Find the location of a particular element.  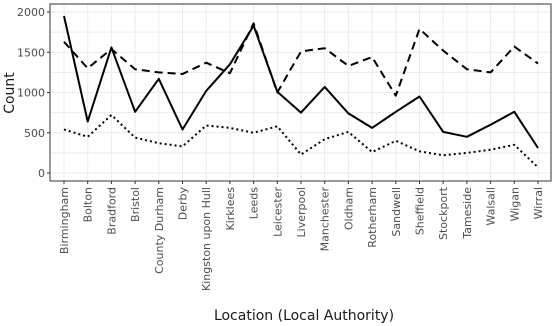

x-tick-label: Walsall is located at coordinates (491, 206).